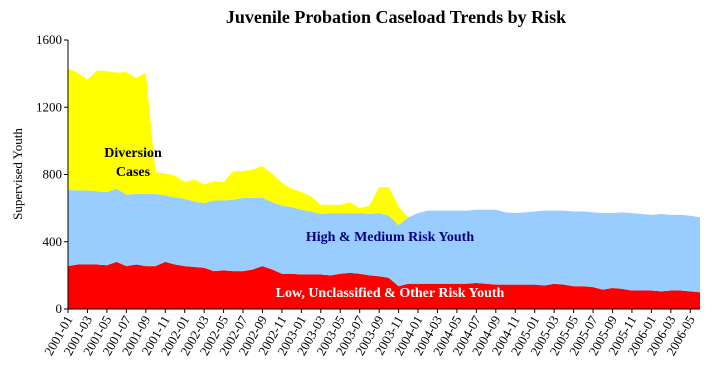 The width and height of the screenshot is (726, 386). I want to click on series-label-low-risk: Low, Unclassified & Other Risk Youth, so click(390, 293).